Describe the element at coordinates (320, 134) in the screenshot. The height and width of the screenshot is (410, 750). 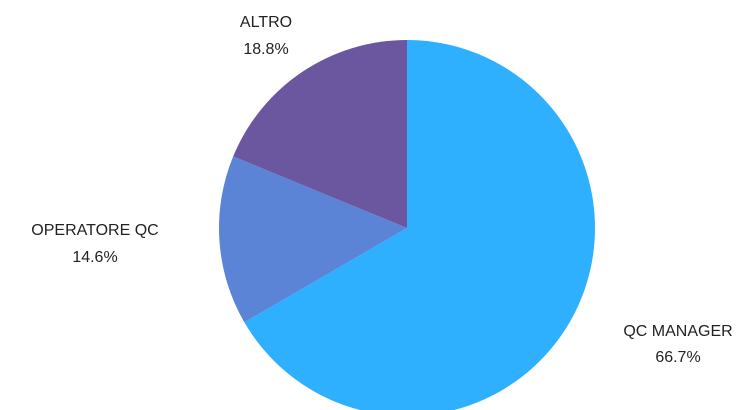
I see `pie-slice-altro` at that location.